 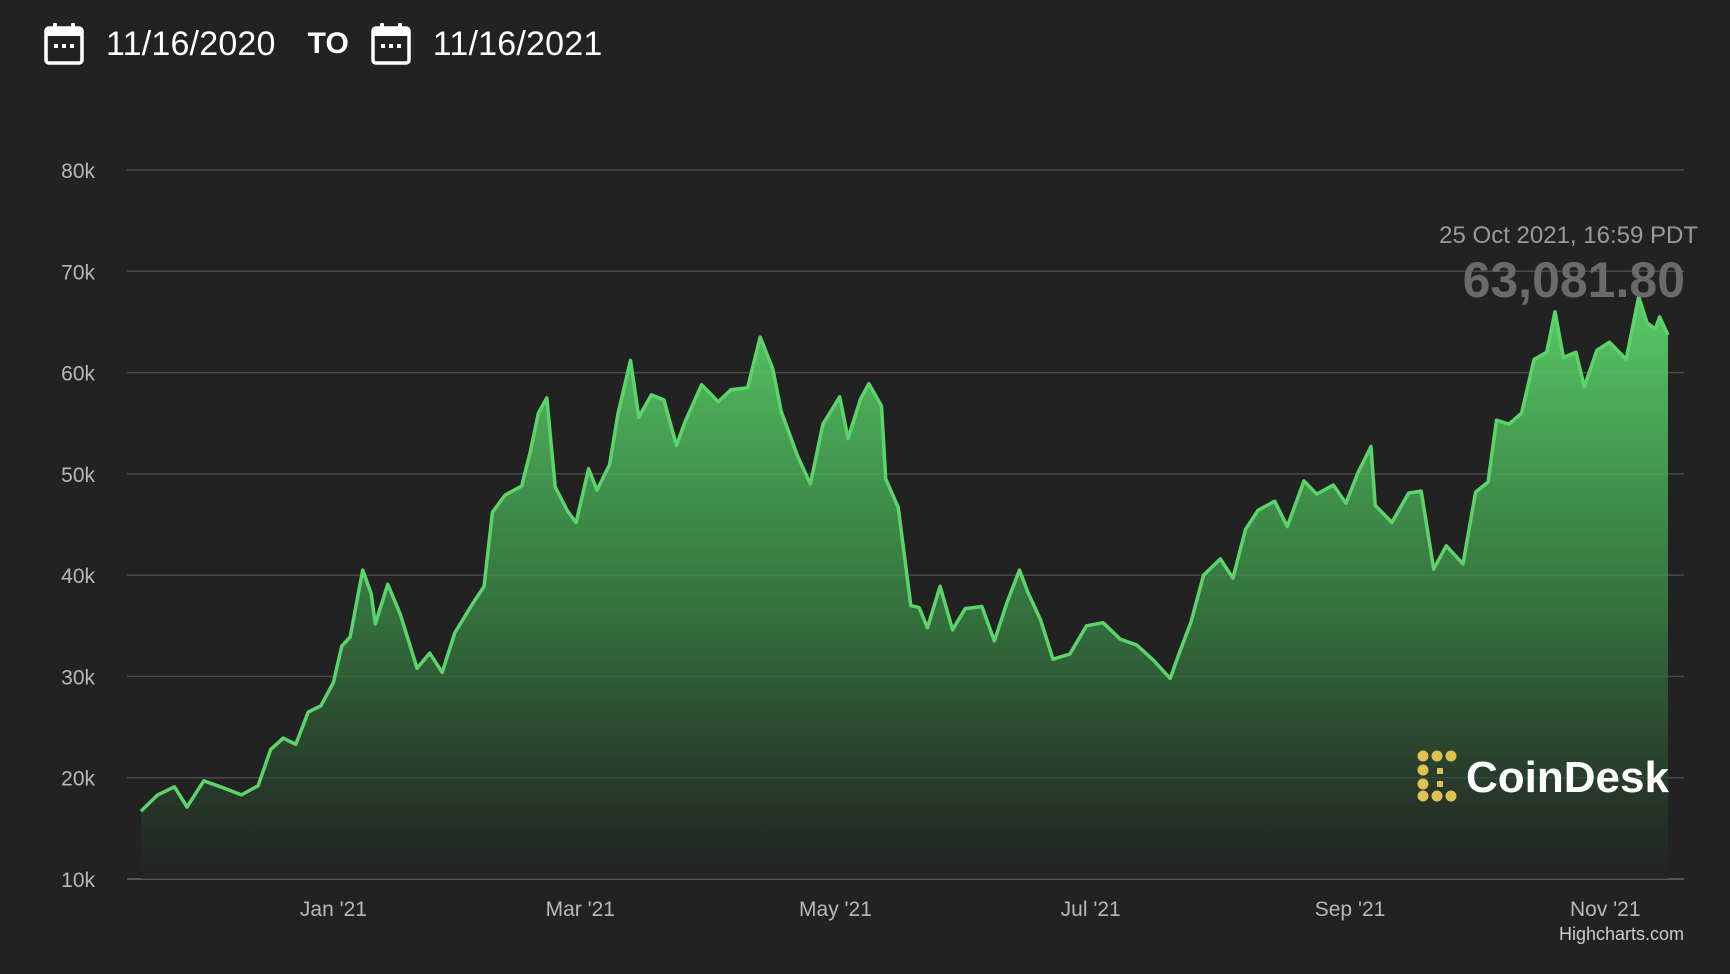 I want to click on end-date-picker: 11/16/2021, so click(x=487, y=44).